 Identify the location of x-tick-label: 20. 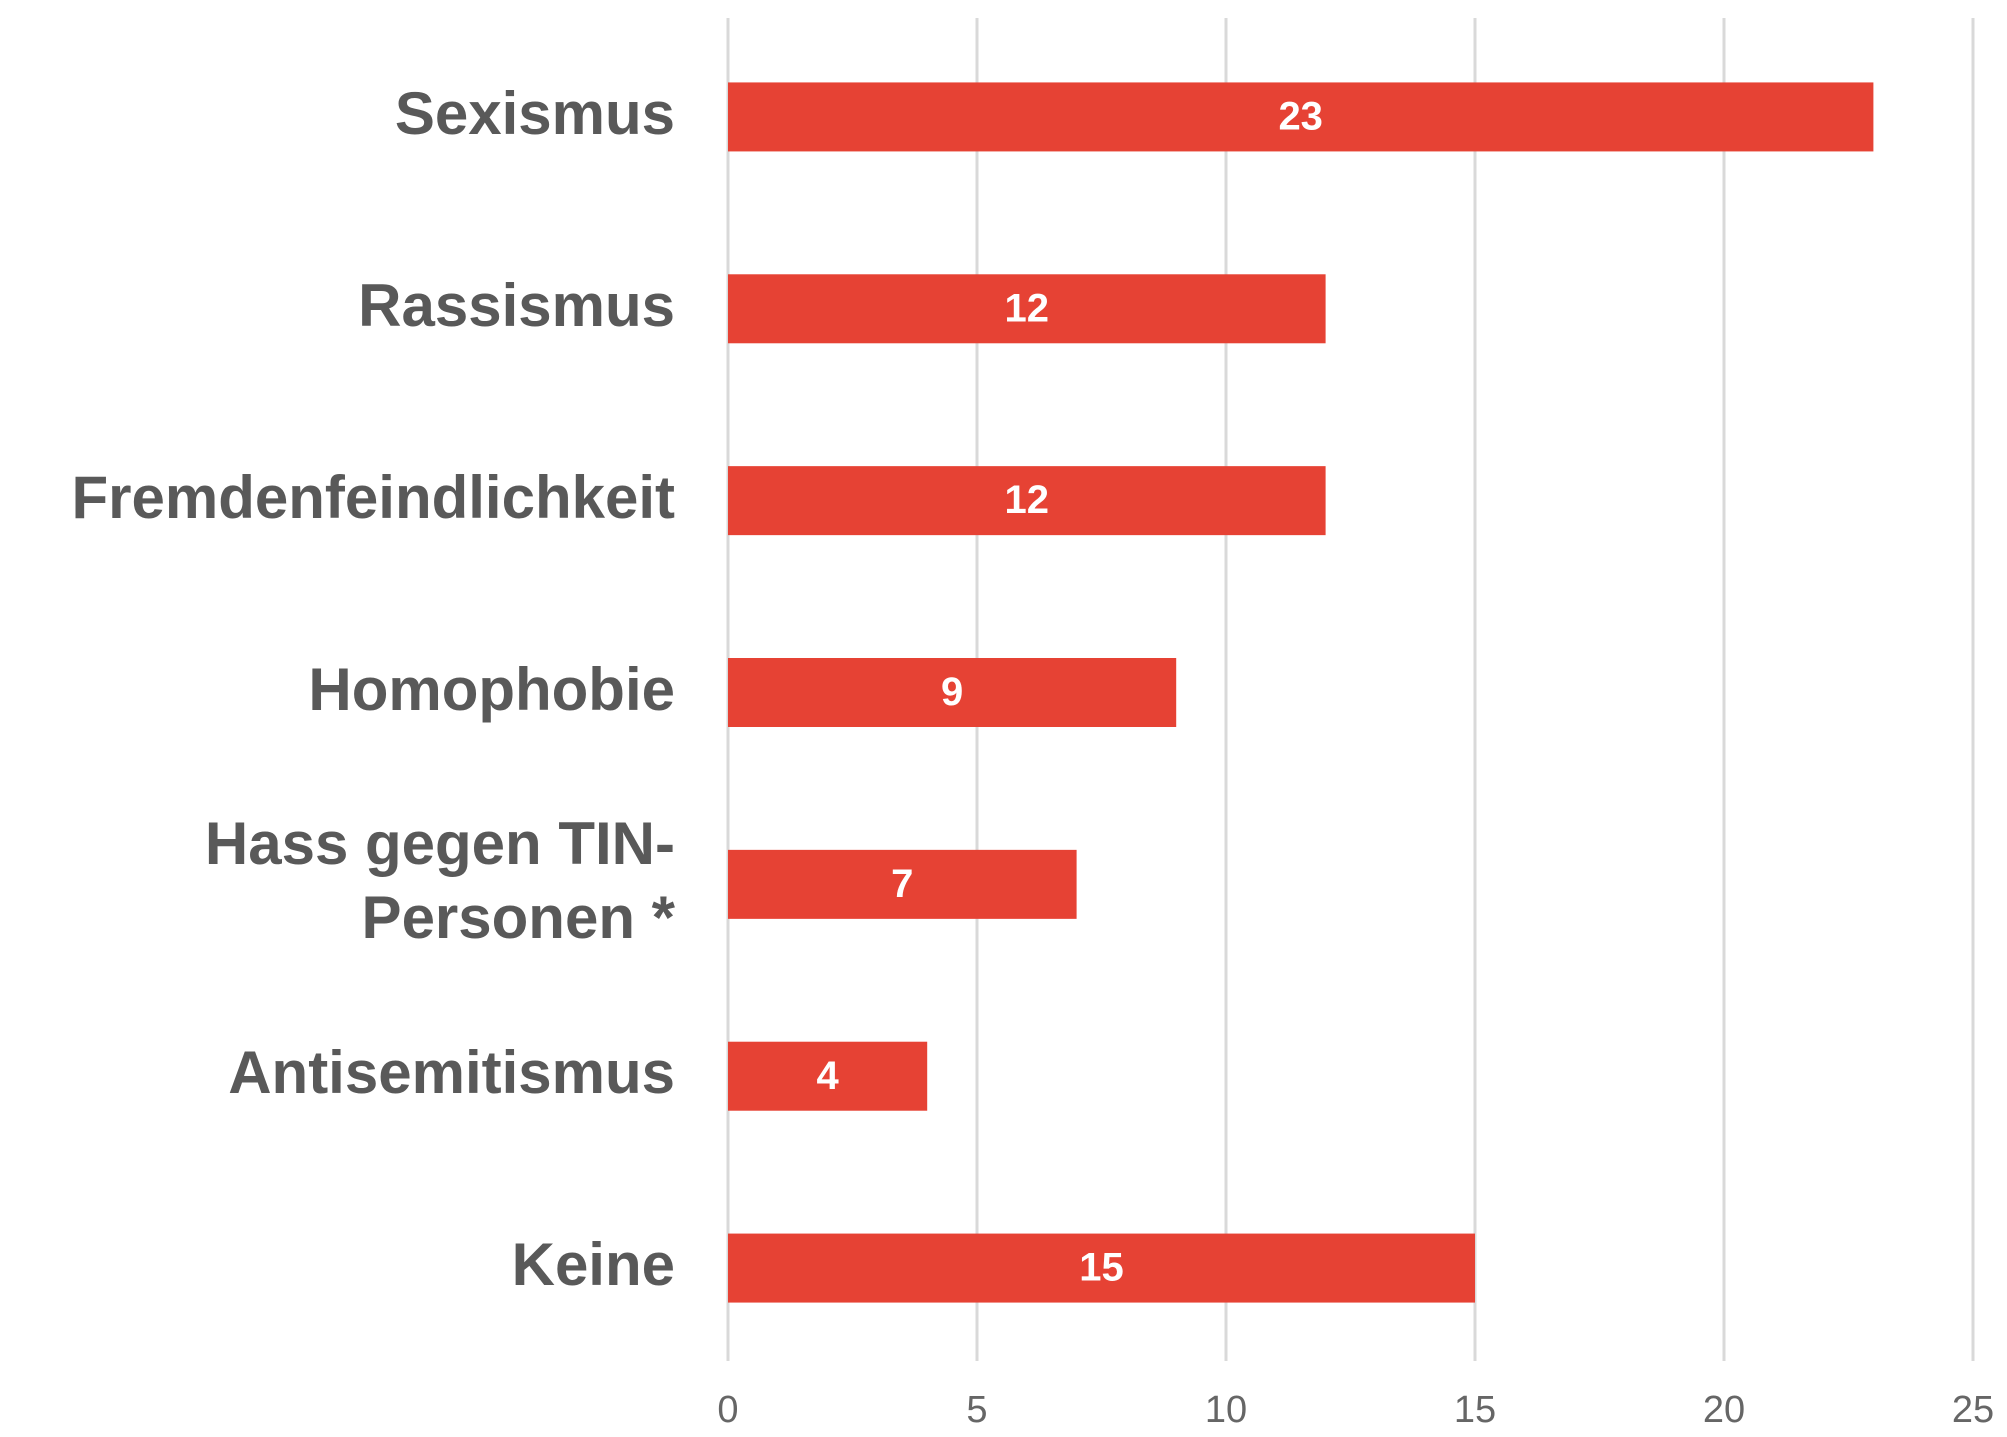
(1724, 1410).